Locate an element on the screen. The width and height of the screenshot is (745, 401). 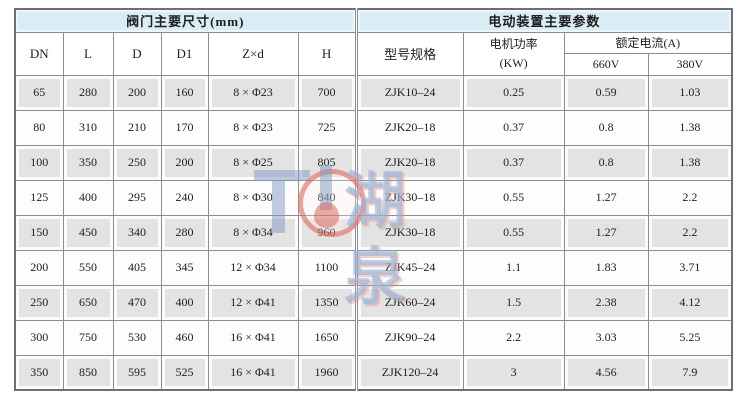
cell-a380: 7.9 is located at coordinates (690, 372).